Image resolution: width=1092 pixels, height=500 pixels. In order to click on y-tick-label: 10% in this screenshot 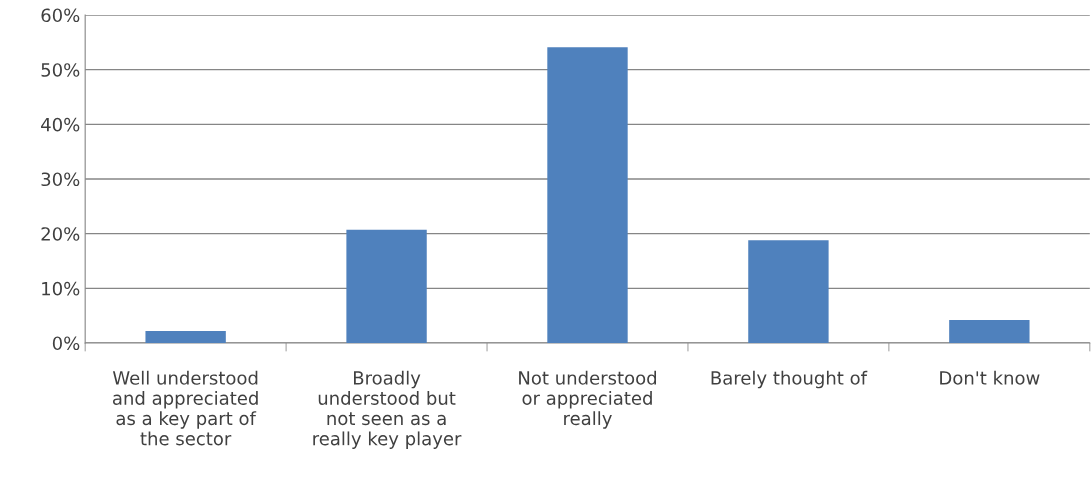, I will do `click(61, 288)`.